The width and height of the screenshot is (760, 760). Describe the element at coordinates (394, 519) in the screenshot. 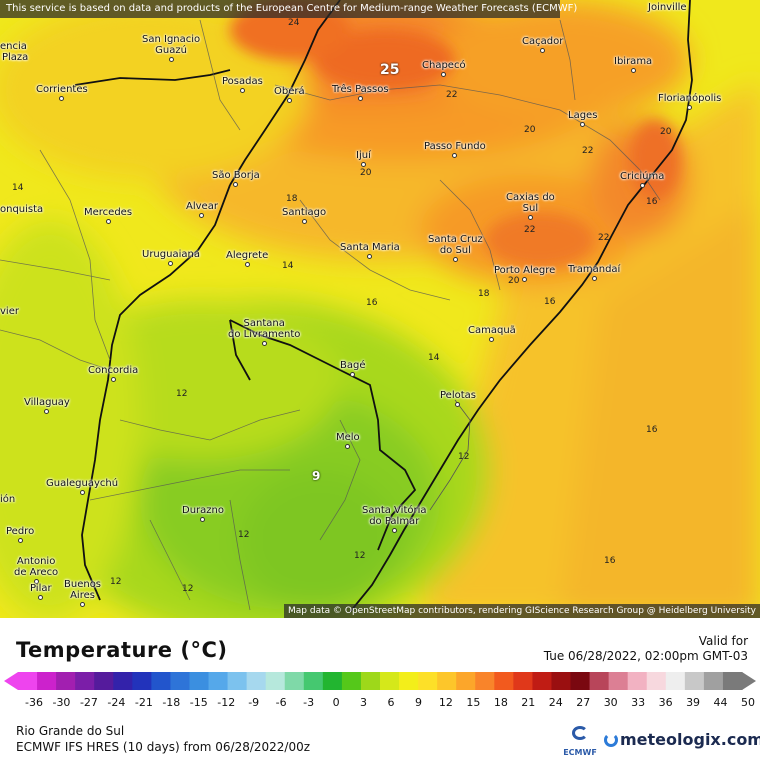

I see `city-label: Santa Vitória do Palmar` at that location.